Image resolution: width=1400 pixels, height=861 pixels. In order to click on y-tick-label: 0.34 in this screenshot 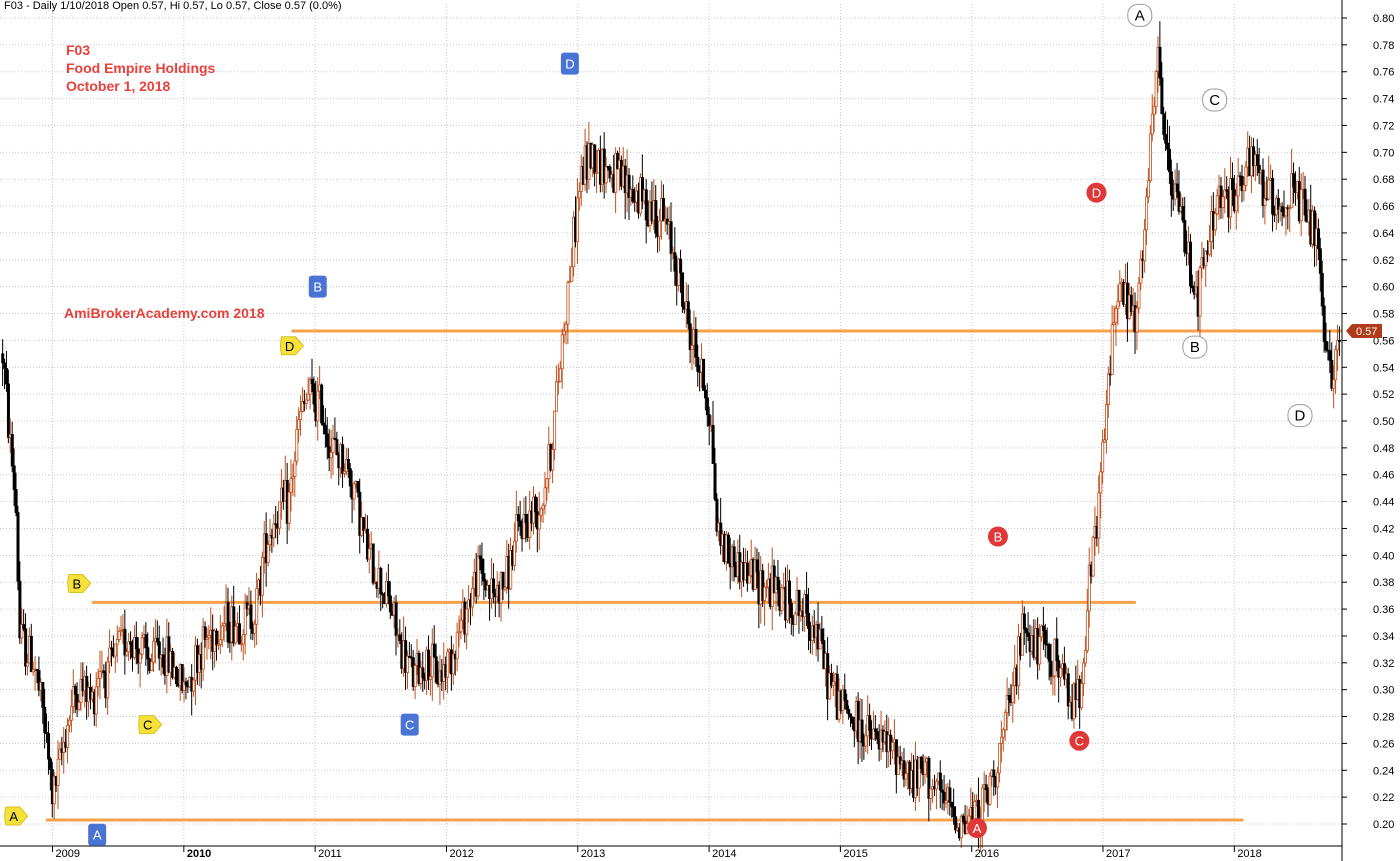, I will do `click(1383, 637)`.